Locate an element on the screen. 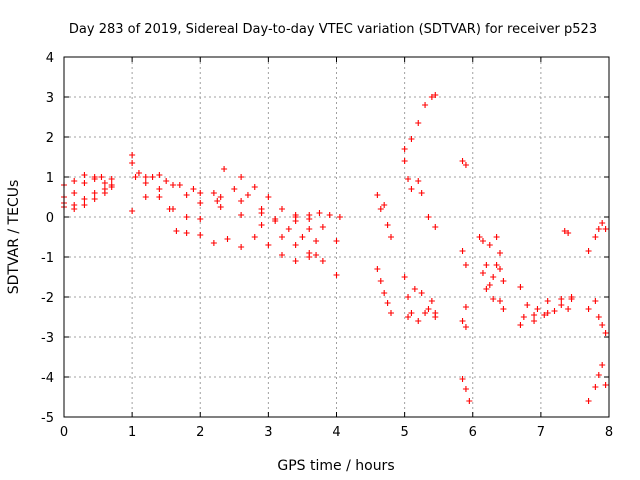 The image size is (640, 480). series-arc-n is located at coordinates (317, 215).